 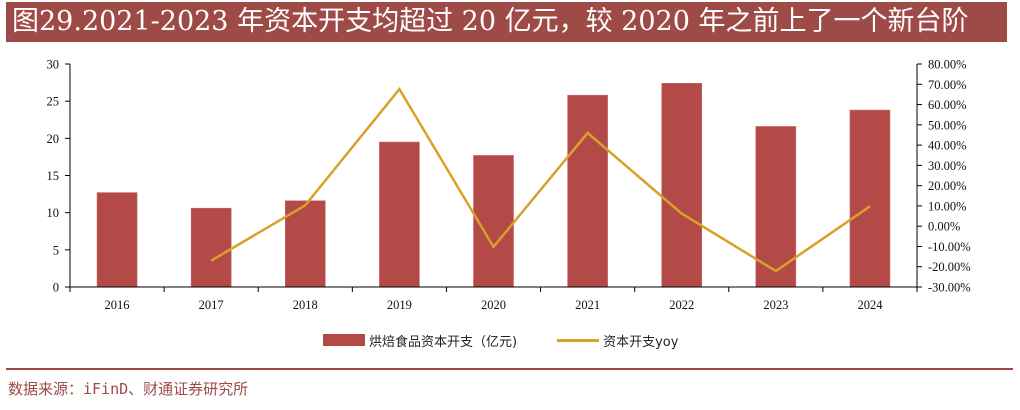 What do you see at coordinates (305, 305) in the screenshot?
I see `x-tick-label: 2018` at bounding box center [305, 305].